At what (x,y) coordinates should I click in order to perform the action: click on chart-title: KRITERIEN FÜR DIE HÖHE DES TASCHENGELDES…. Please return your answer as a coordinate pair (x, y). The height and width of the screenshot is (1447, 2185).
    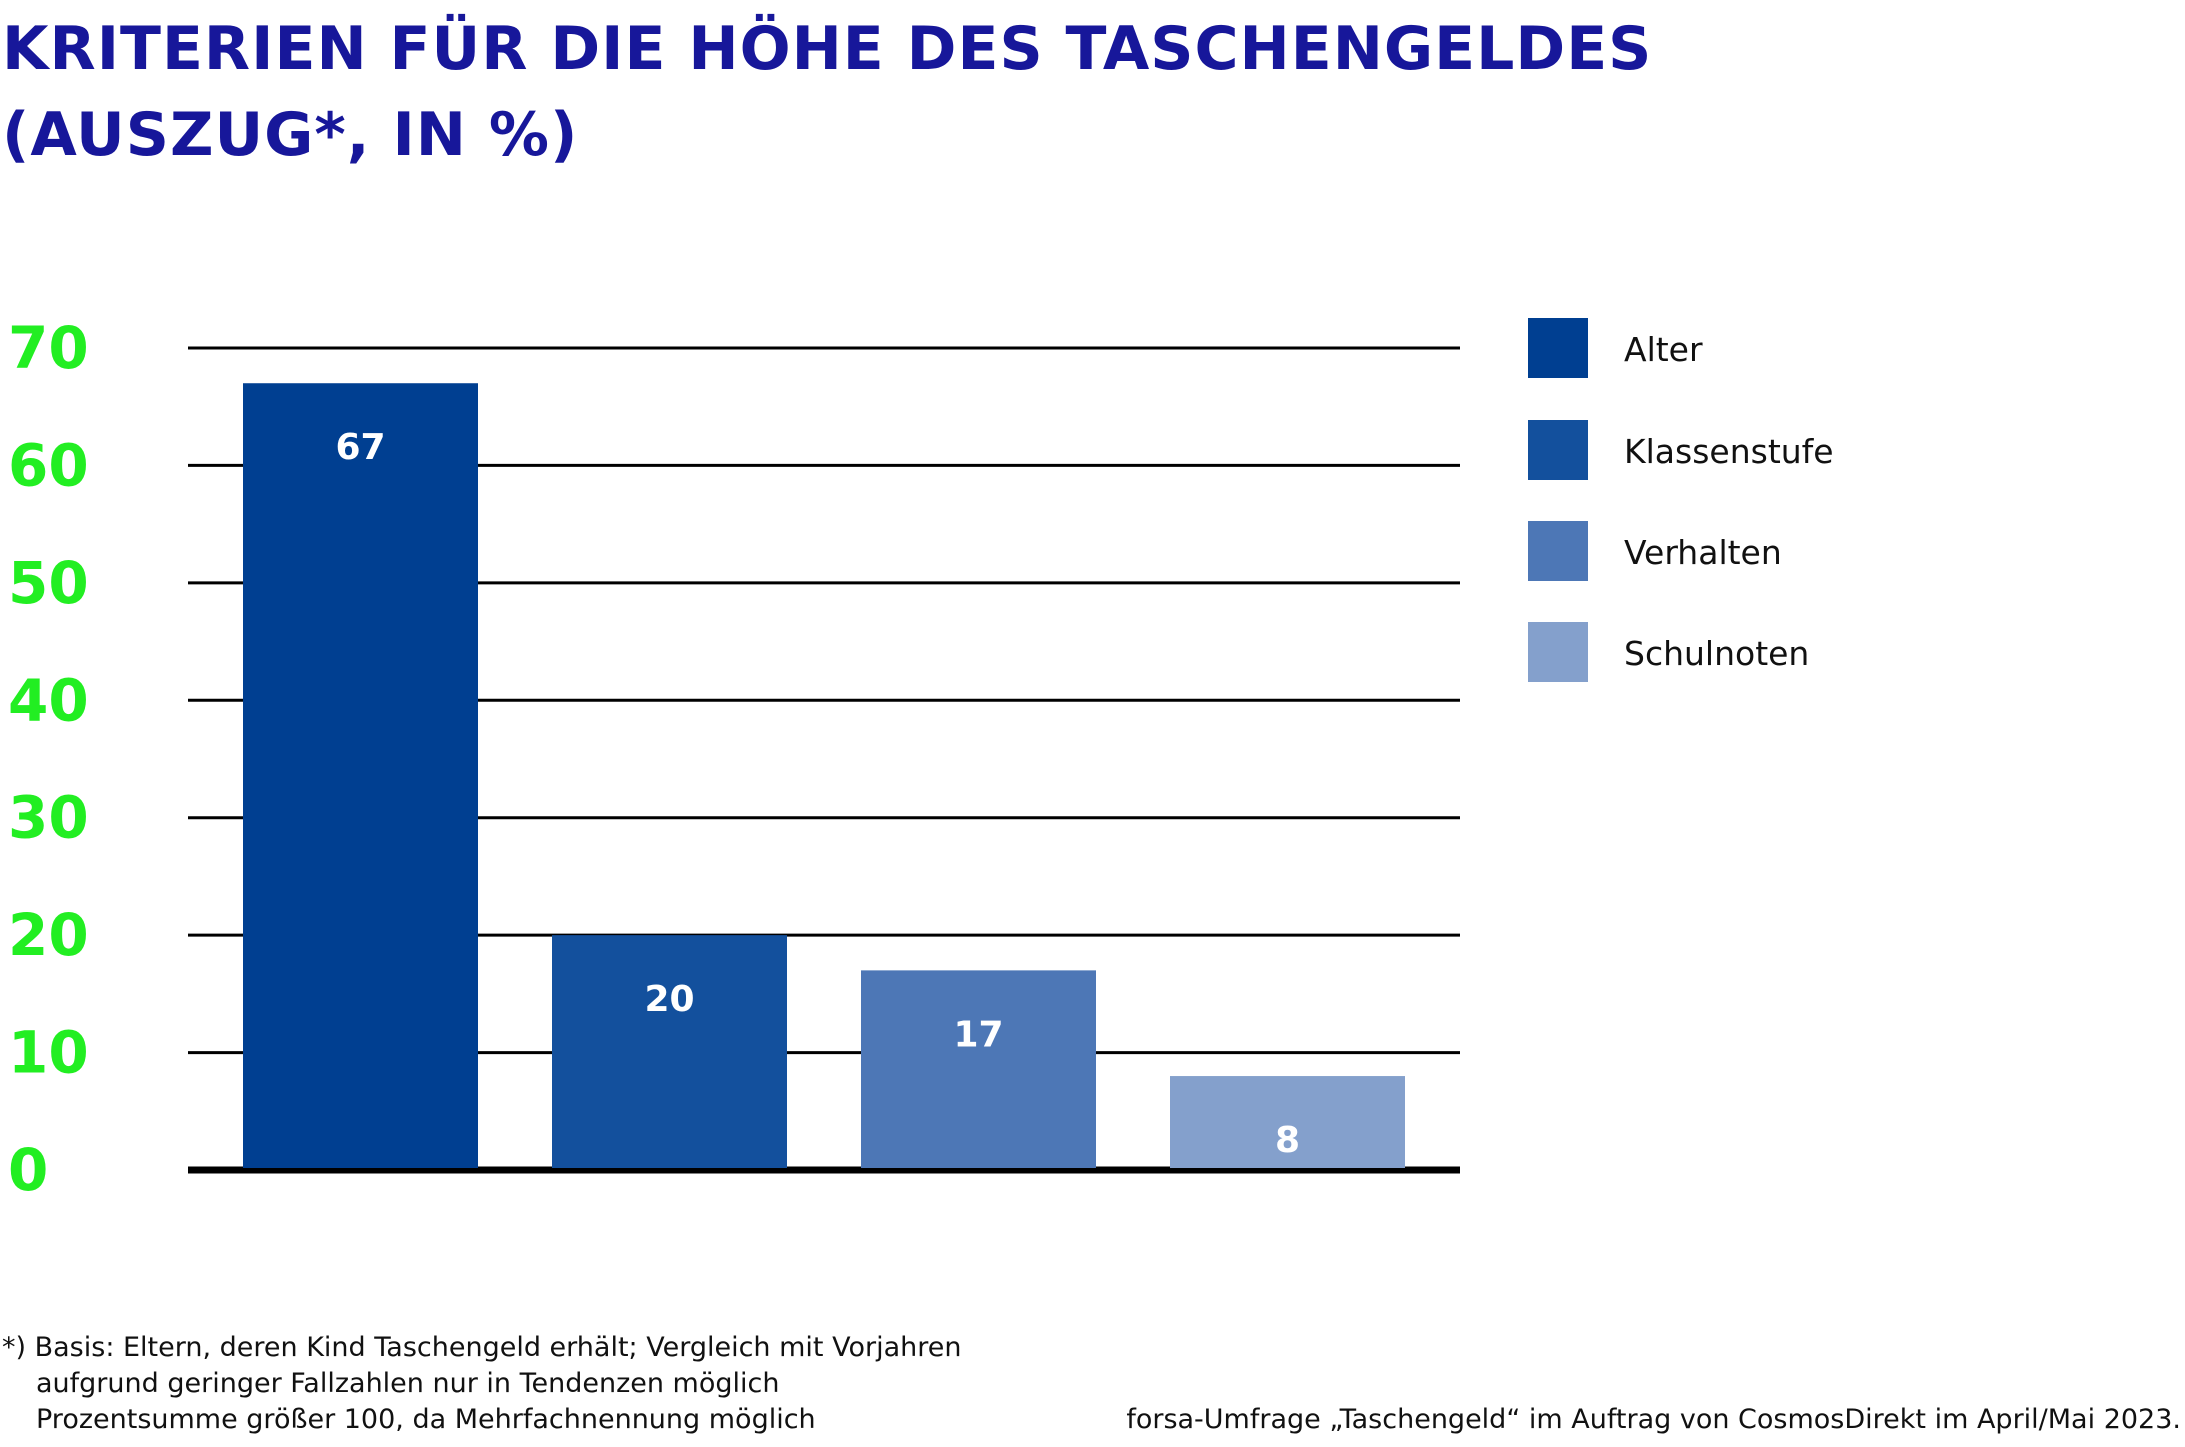
    Looking at the image, I should click on (952, 92).